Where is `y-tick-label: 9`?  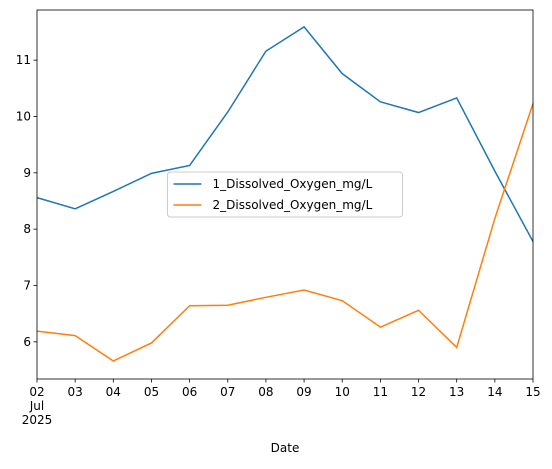
y-tick-label: 9 is located at coordinates (27, 173).